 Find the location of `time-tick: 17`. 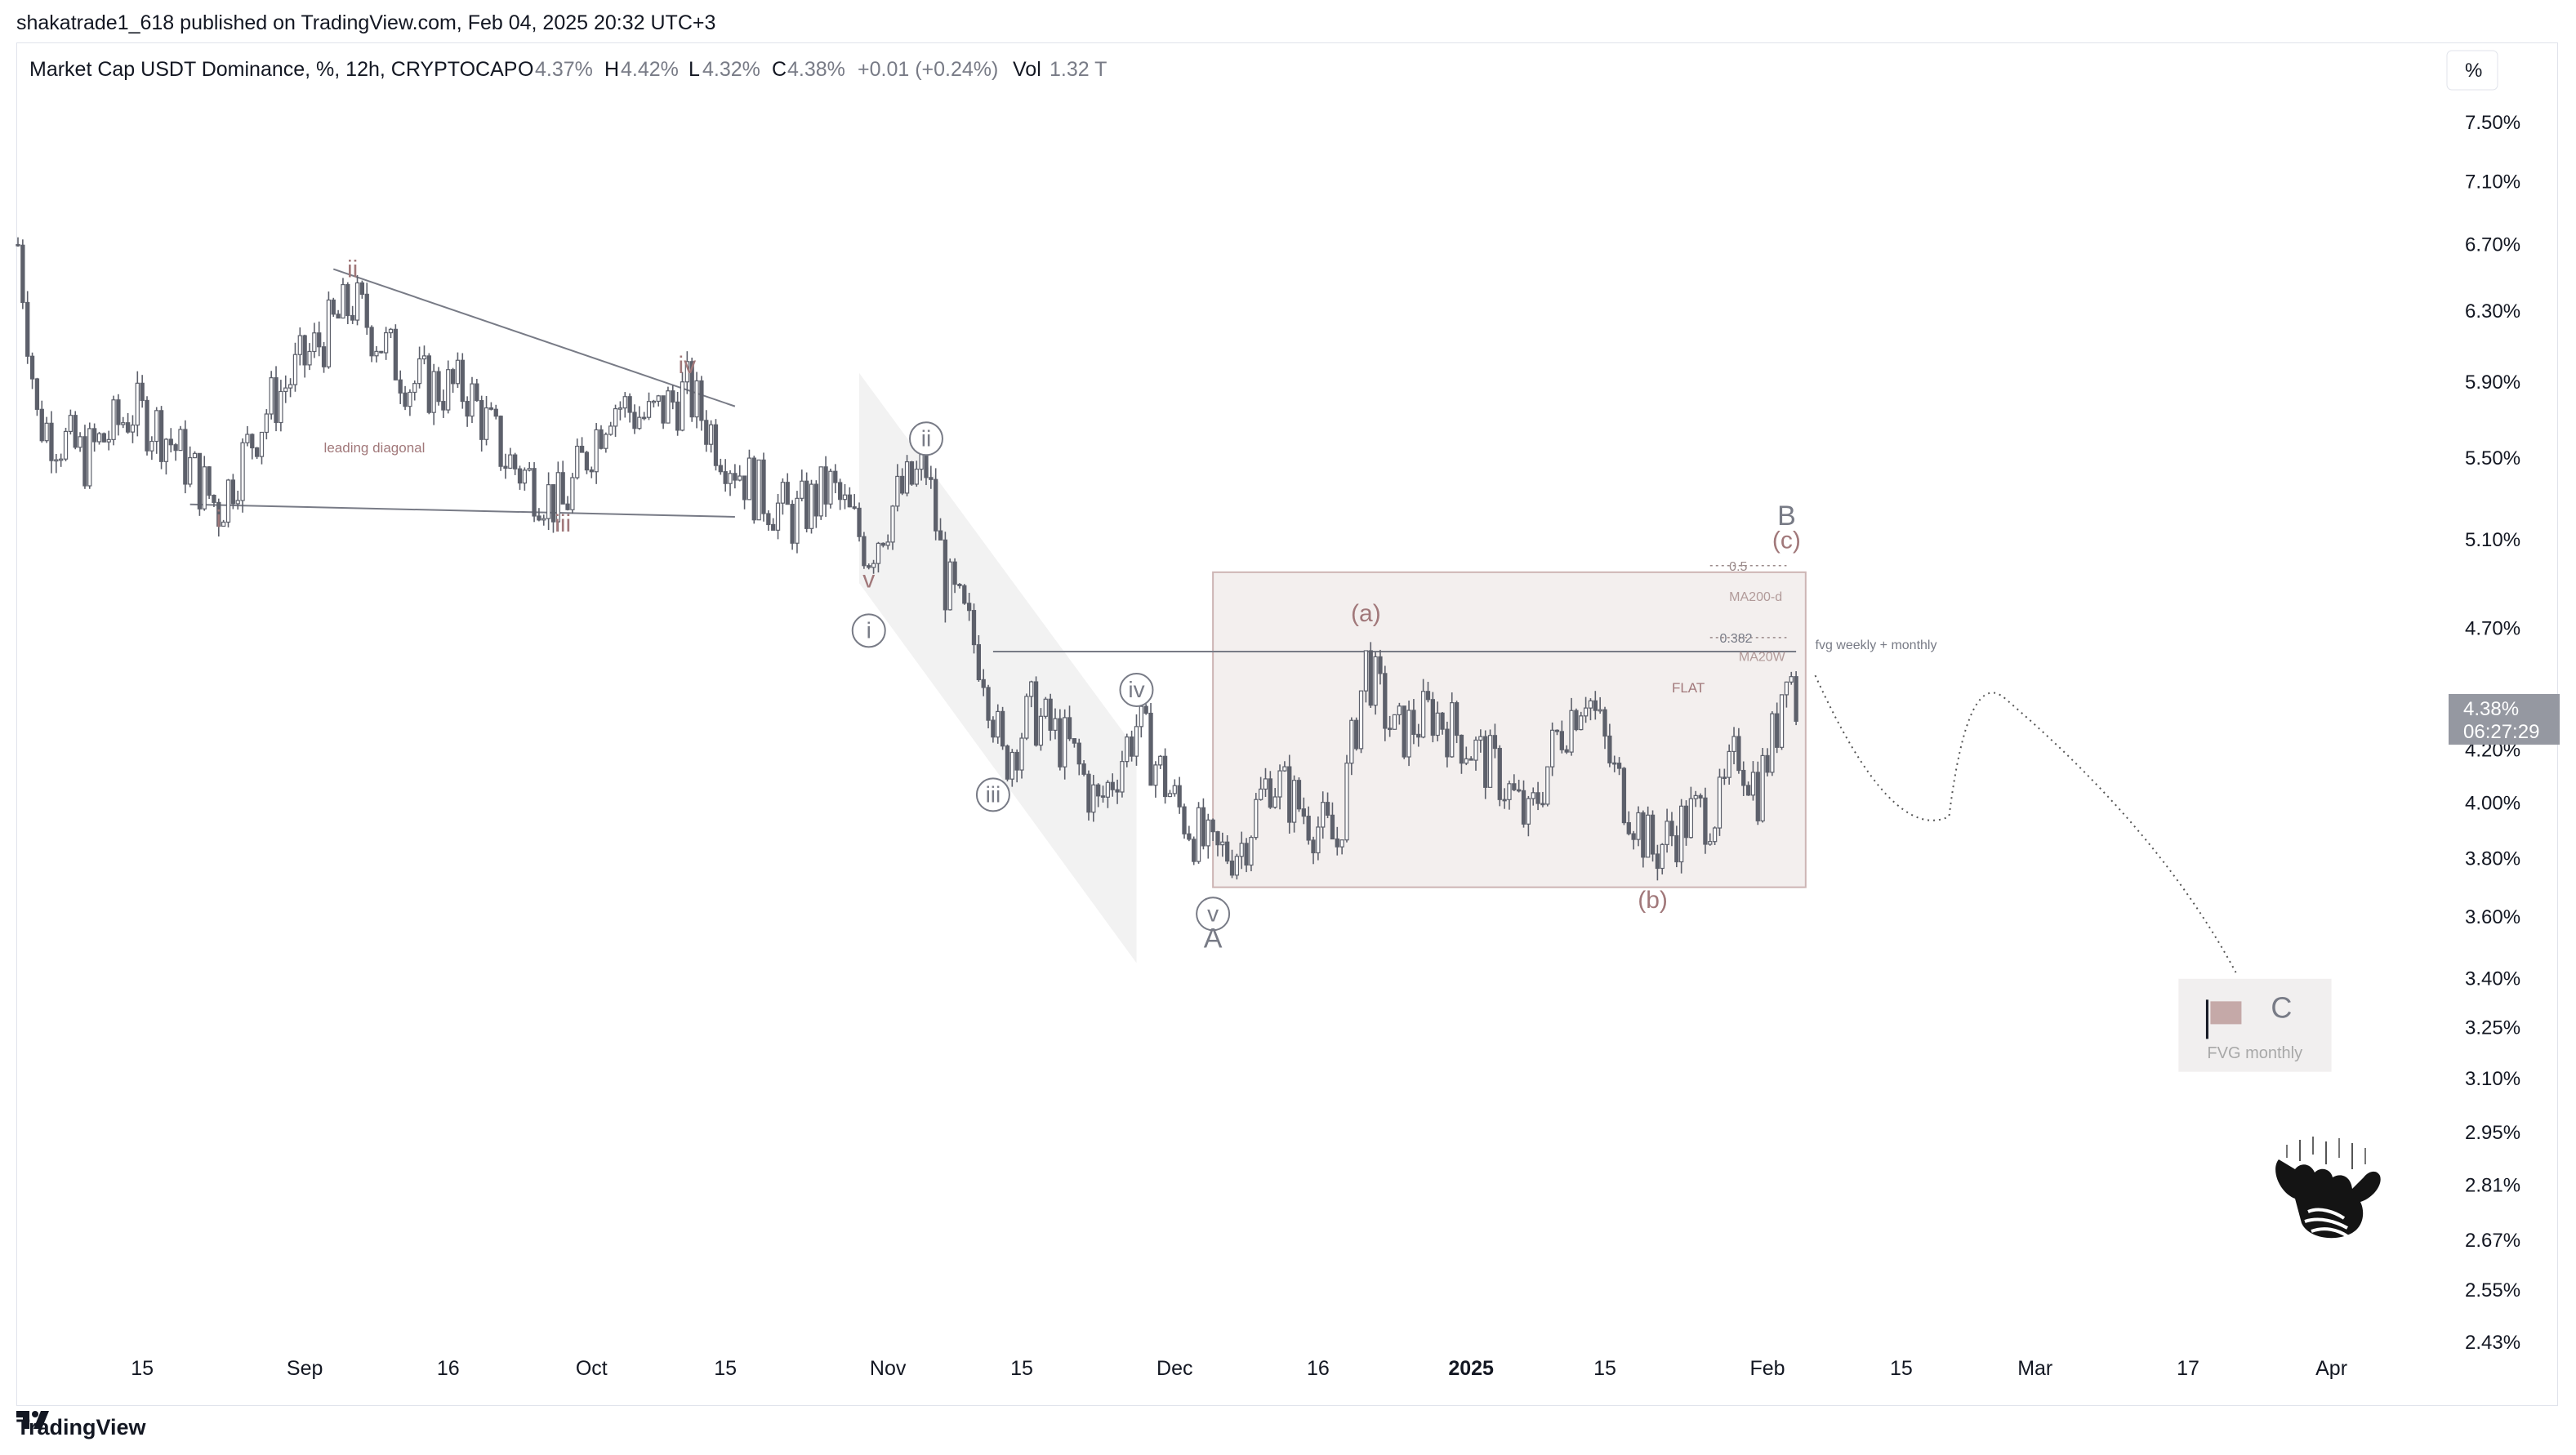

time-tick: 17 is located at coordinates (2188, 1368).